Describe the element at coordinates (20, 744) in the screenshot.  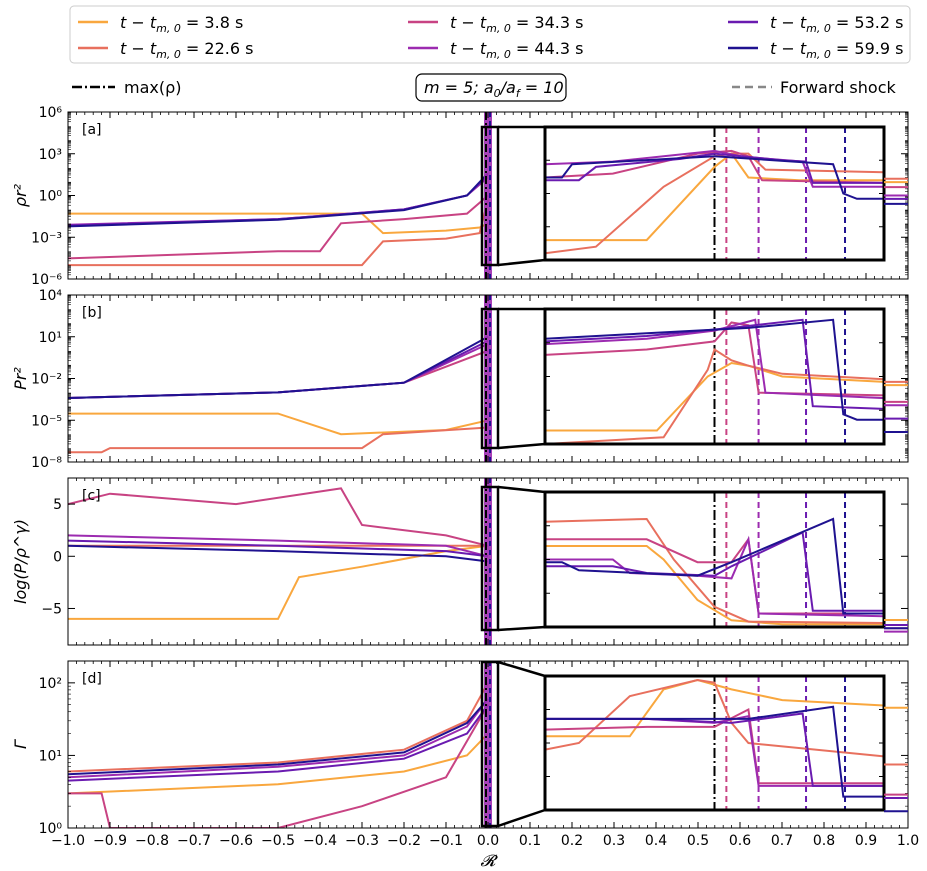
I see `y-axis-label: Γ` at that location.